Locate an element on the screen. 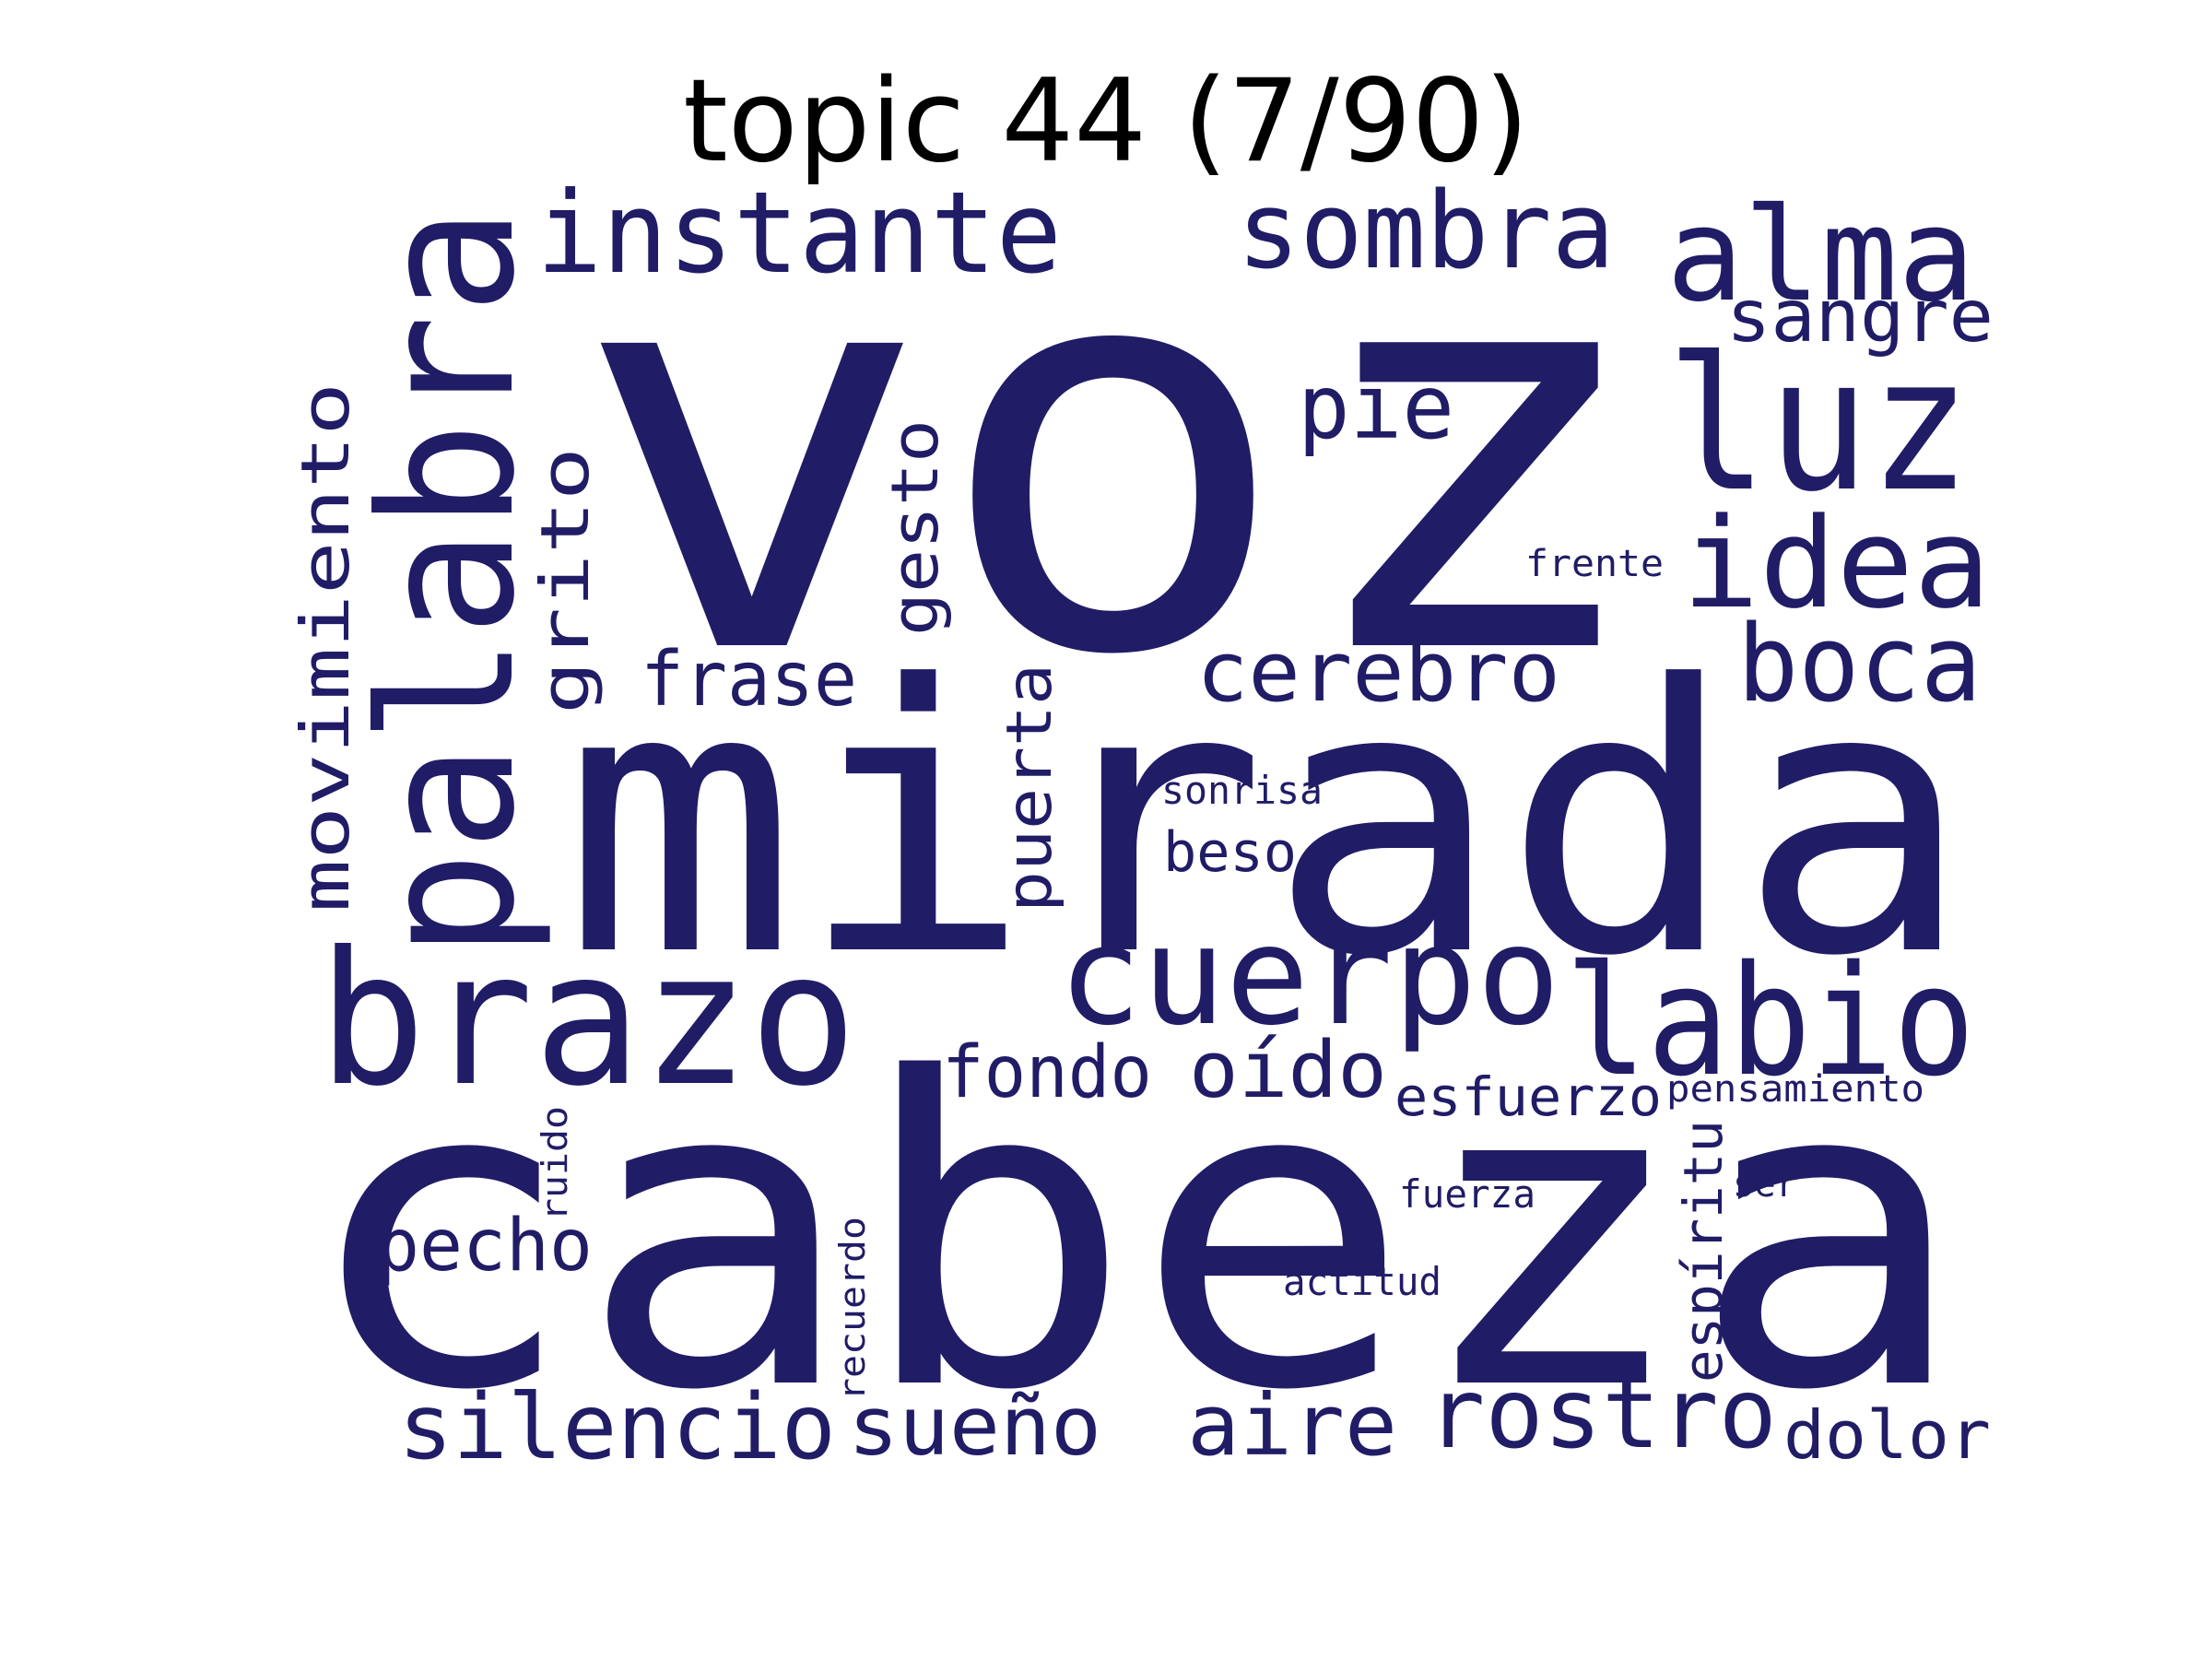  word-labio: labio is located at coordinates (1770, 1021).